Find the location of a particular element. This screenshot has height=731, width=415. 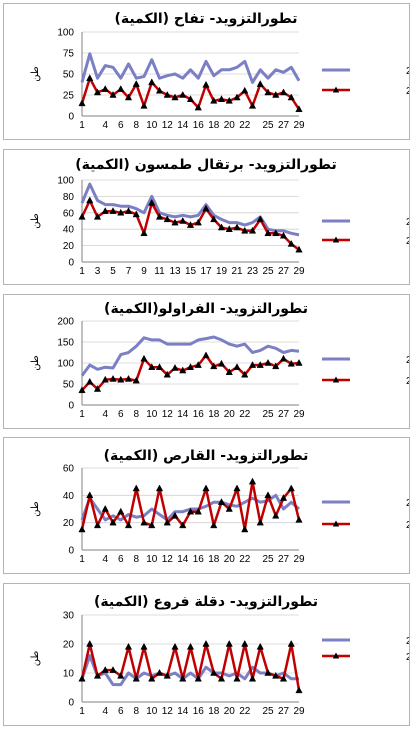

legend-label: أفريل 2017 is located at coordinates (407, 70).